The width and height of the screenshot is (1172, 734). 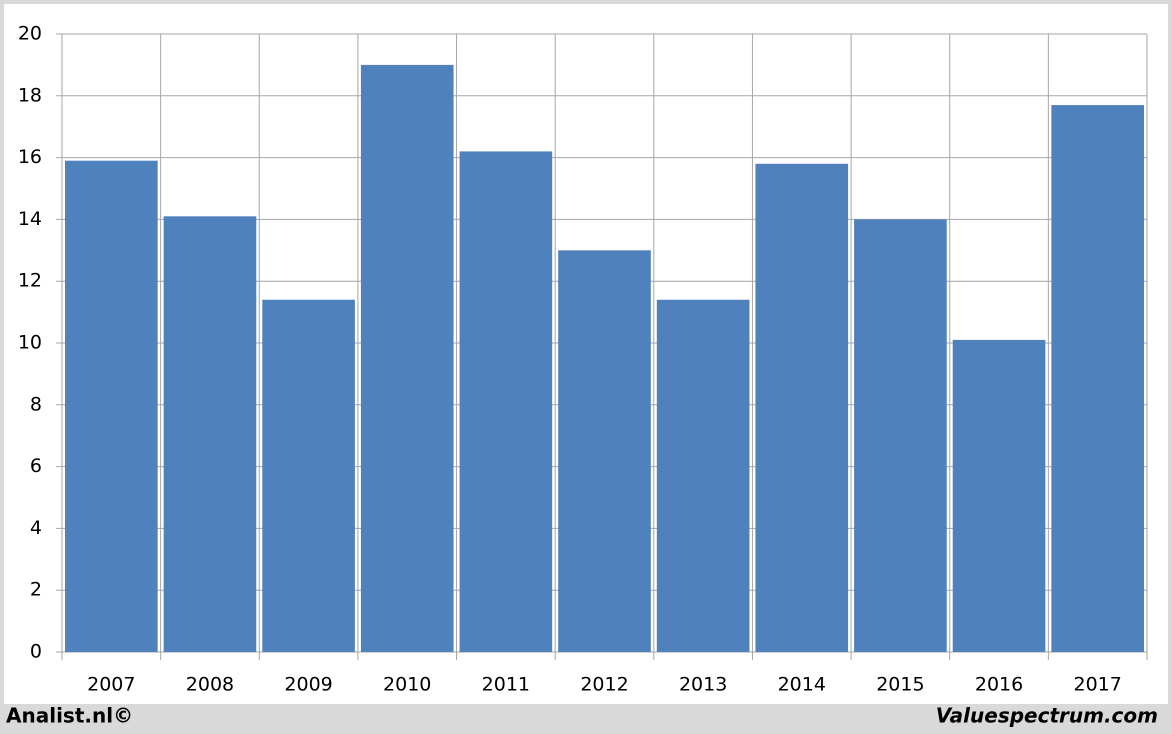 What do you see at coordinates (604, 685) in the screenshot?
I see `x-tick-label: 2012` at bounding box center [604, 685].